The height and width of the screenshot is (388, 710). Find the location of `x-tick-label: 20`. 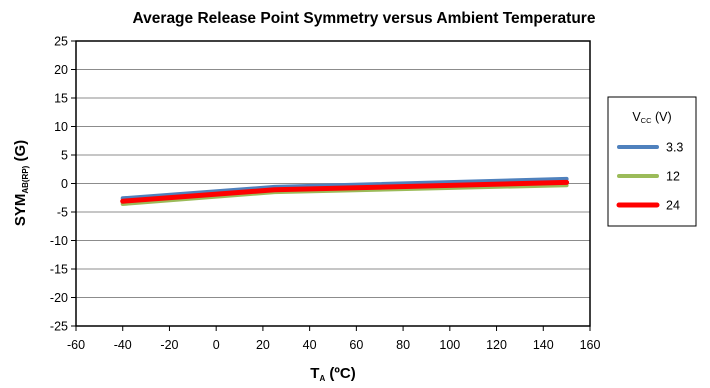

x-tick-label: 20 is located at coordinates (263, 345).